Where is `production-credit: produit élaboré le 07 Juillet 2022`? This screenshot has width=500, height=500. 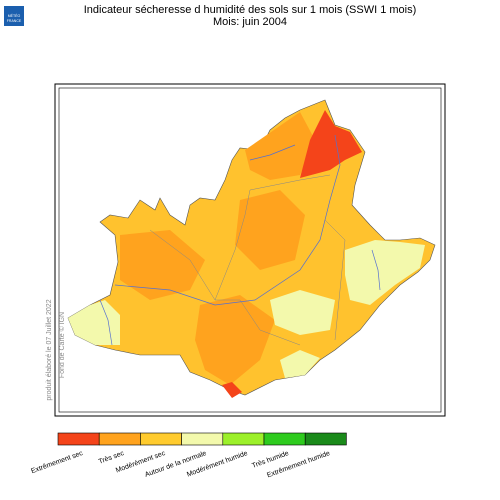 production-credit: produit élaboré le 07 Juillet 2022 is located at coordinates (49, 349).